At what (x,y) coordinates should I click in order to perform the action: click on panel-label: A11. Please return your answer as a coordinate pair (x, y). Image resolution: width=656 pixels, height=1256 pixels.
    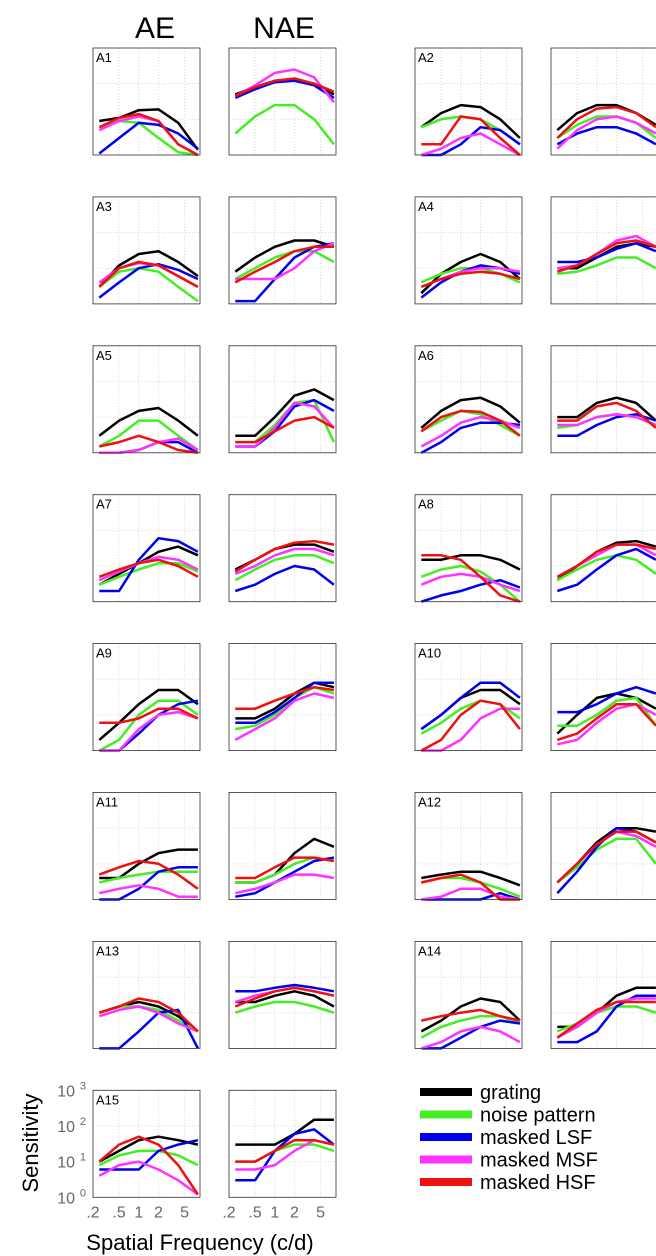
    Looking at the image, I should click on (107, 802).